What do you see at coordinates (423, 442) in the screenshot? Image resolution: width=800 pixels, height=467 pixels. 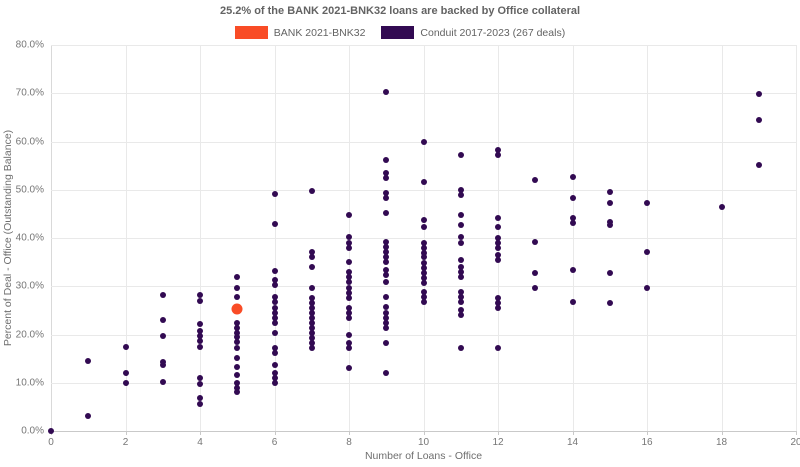 I see `x-tick-label: 10` at bounding box center [423, 442].